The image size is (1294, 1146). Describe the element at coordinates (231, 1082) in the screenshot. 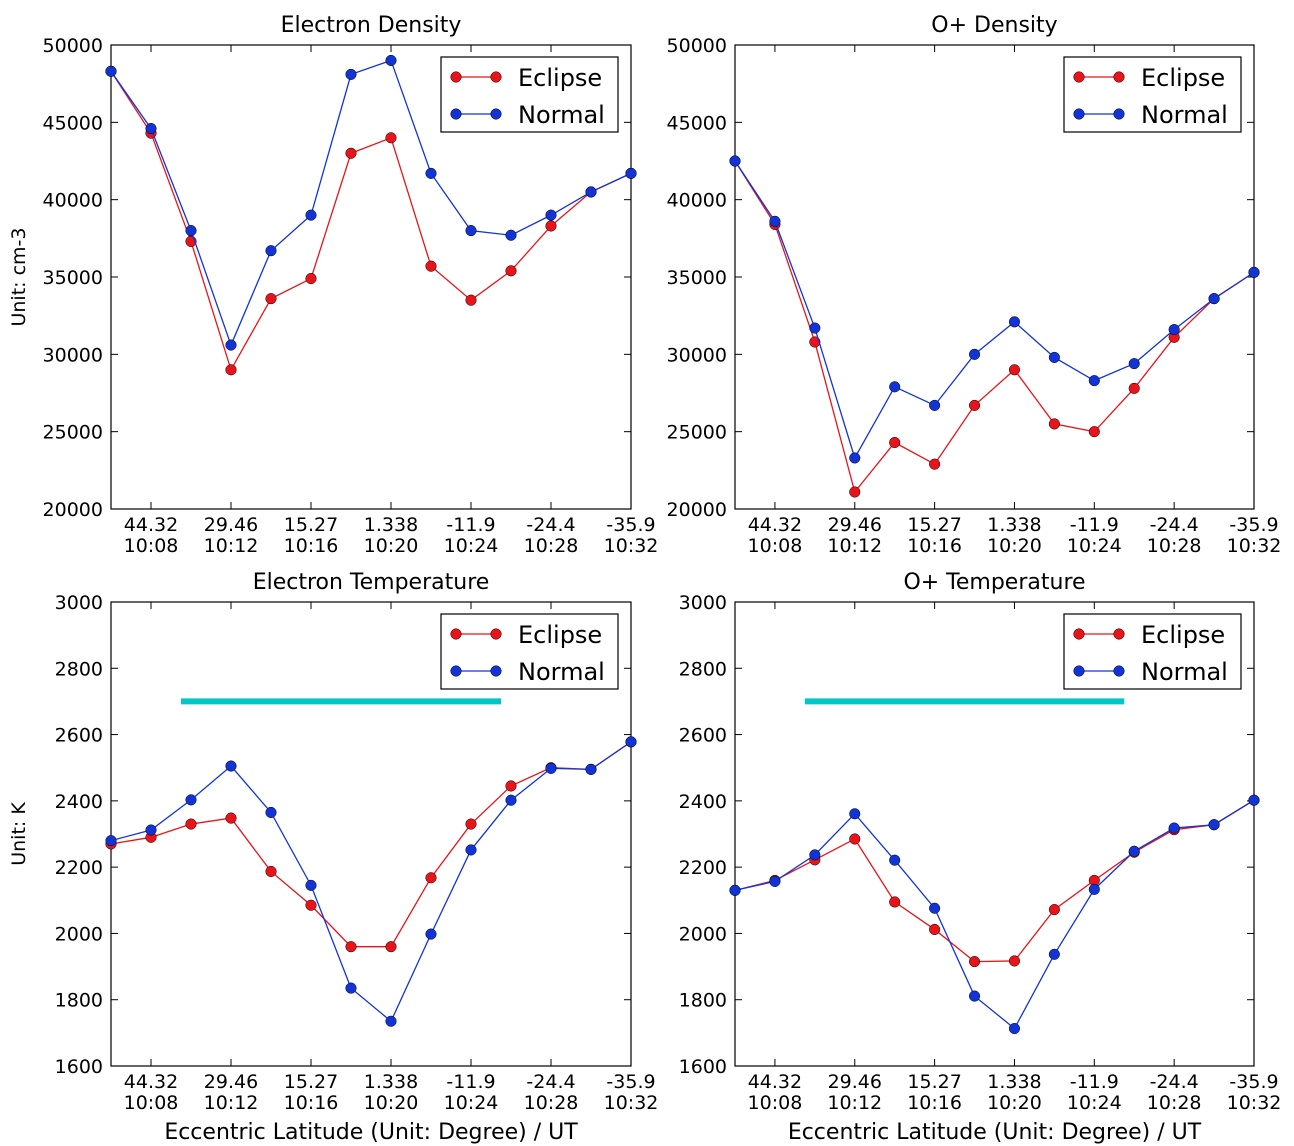

I see `x-tick-label-latitude: 29.46` at that location.